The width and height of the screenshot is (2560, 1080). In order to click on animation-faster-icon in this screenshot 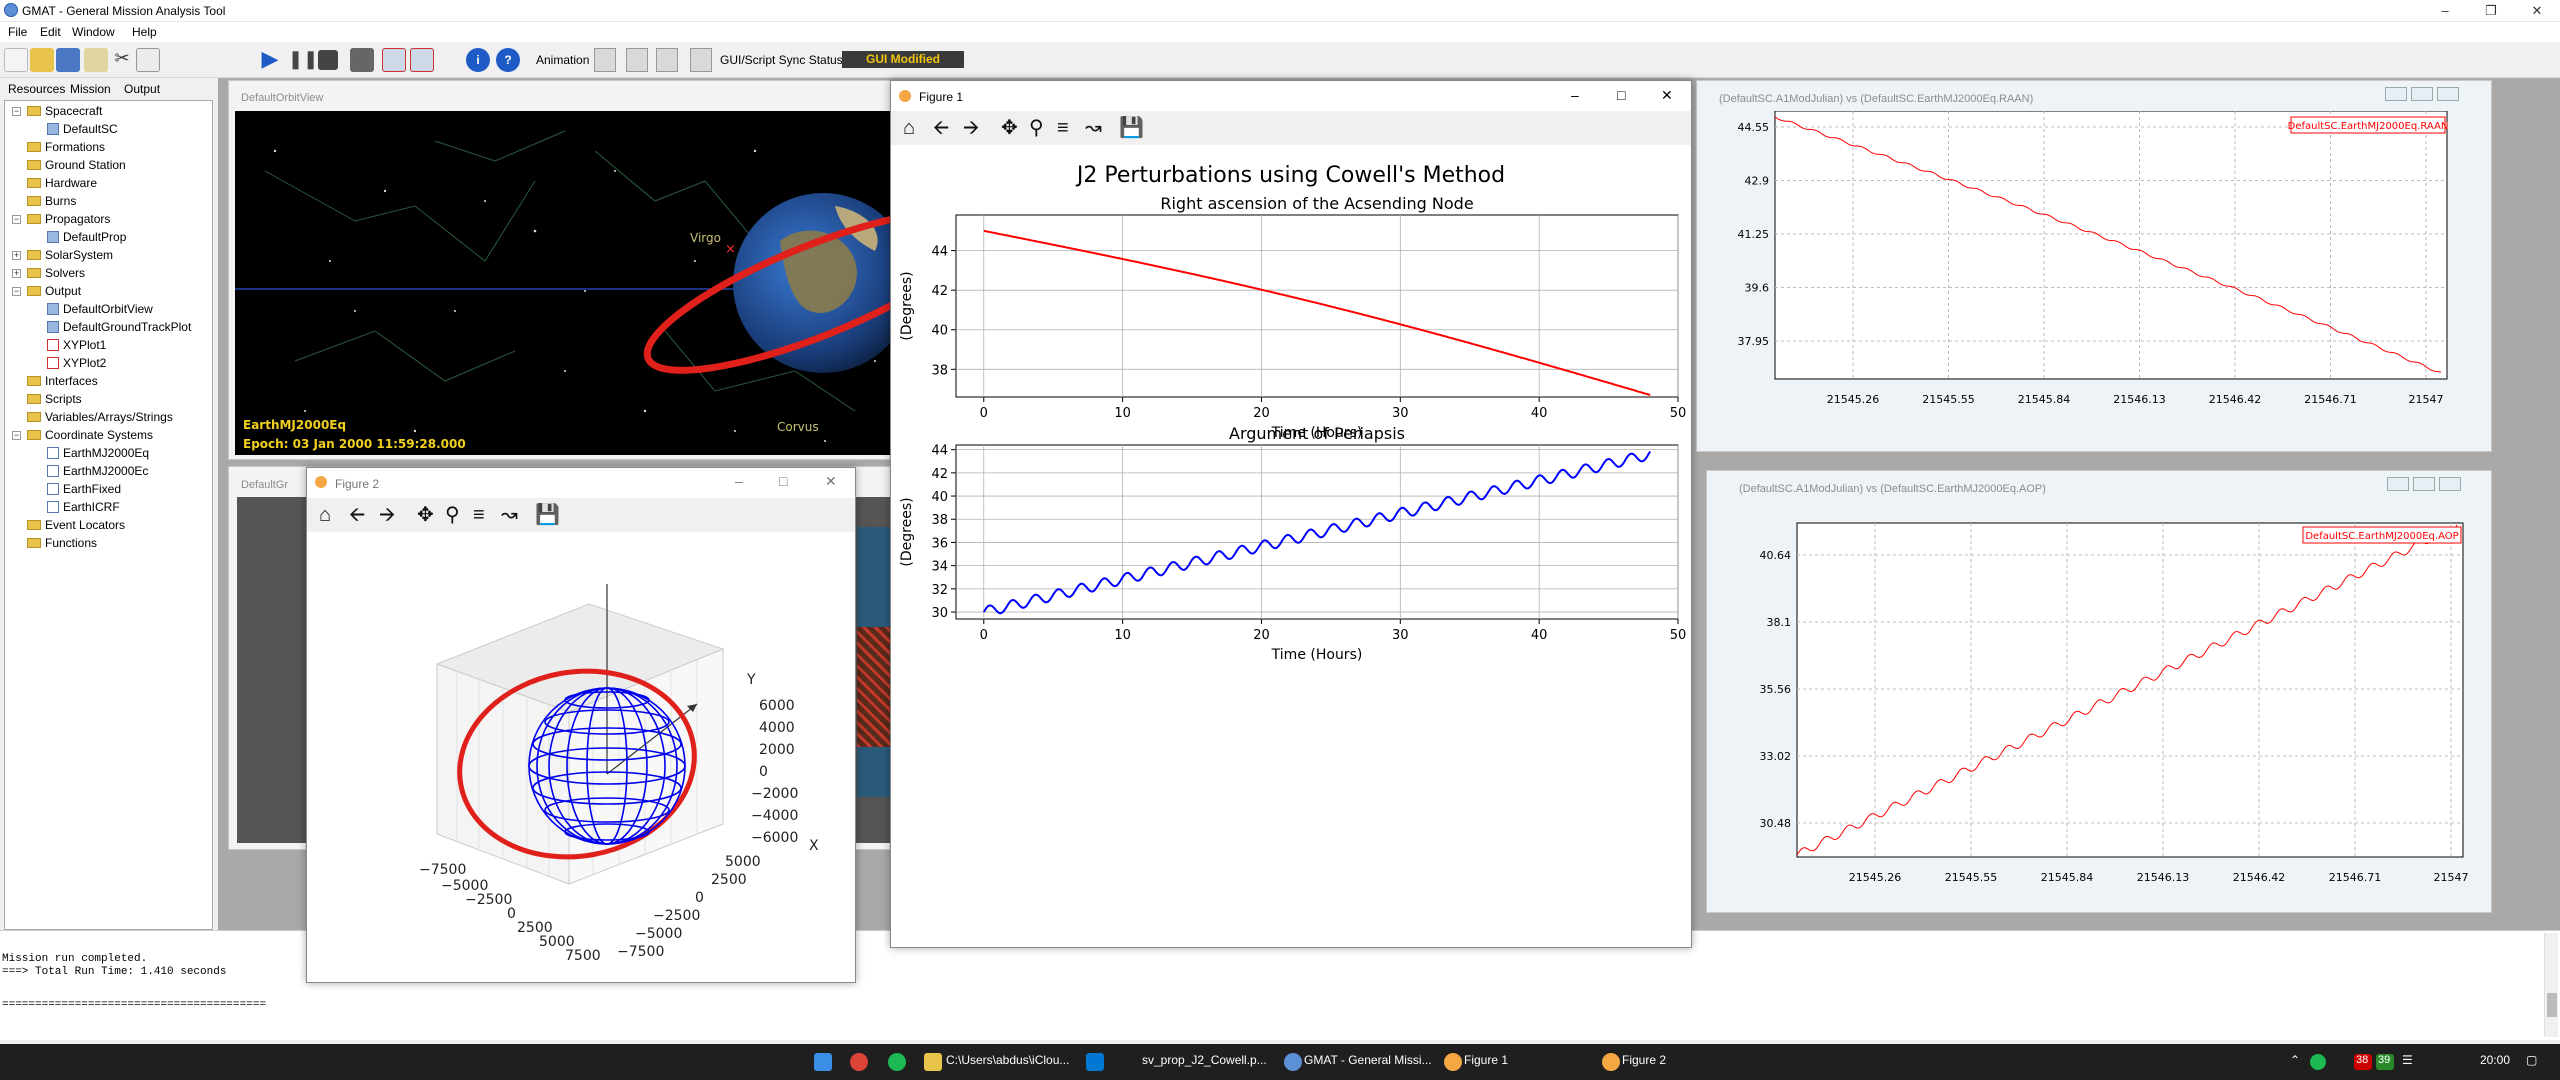, I will do `click(667, 60)`.